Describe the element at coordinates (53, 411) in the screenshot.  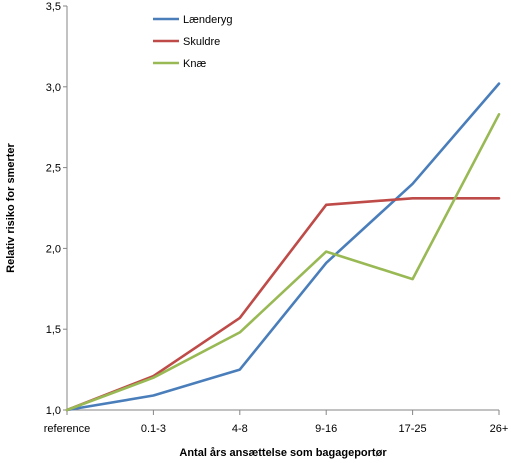
I see `y-tick-label: 1,0` at that location.